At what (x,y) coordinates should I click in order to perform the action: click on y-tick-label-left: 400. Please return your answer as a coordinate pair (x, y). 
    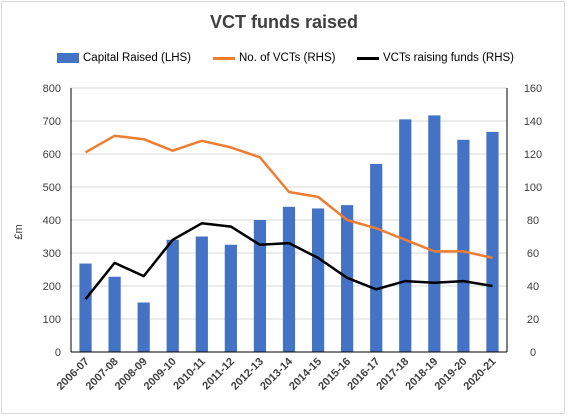
    Looking at the image, I should click on (52, 221).